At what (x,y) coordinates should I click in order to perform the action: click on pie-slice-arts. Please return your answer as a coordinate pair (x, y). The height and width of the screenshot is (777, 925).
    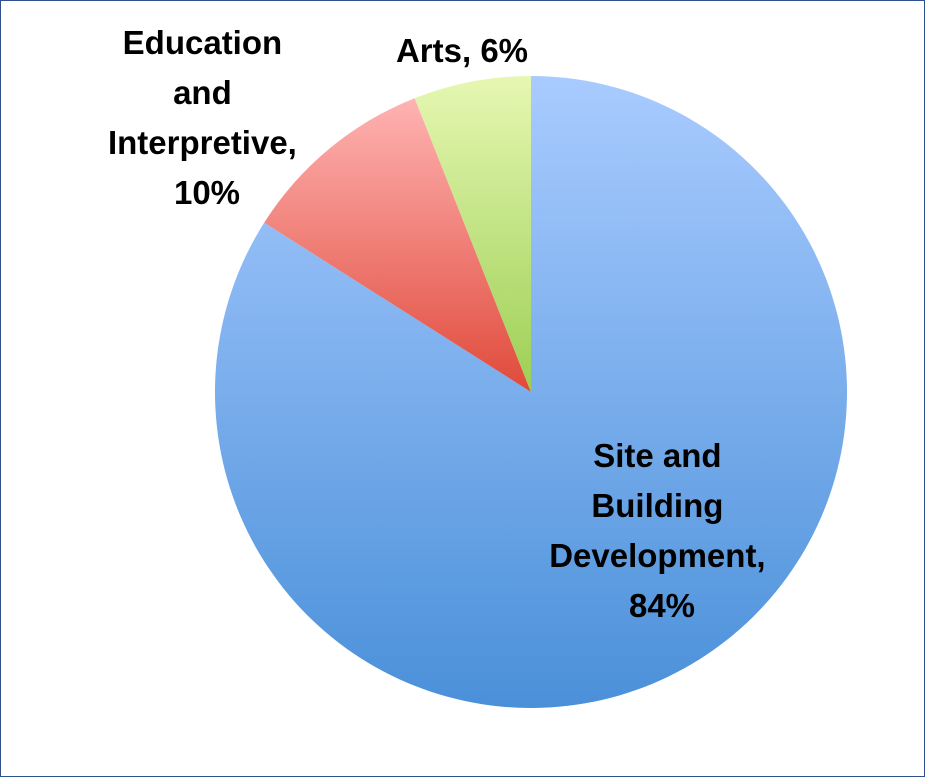
    Looking at the image, I should click on (472, 234).